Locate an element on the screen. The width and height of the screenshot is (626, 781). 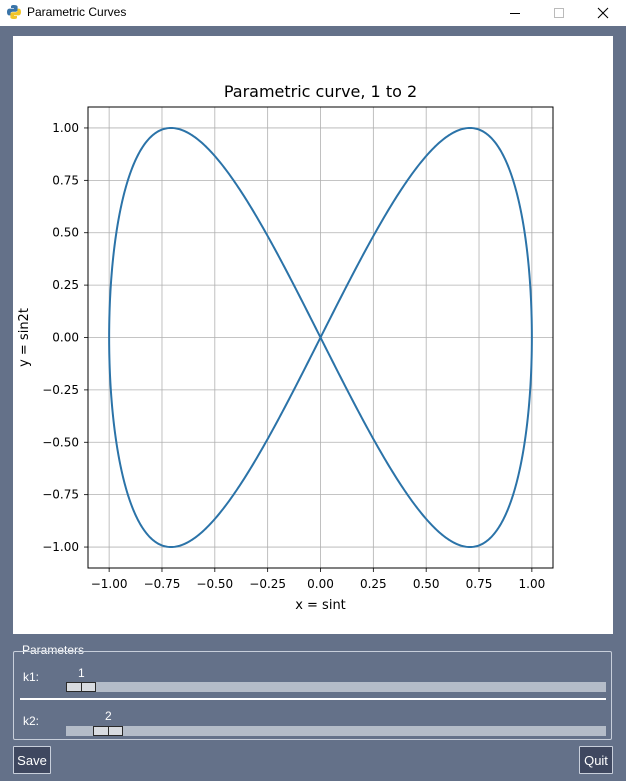
y-tick-label: 0.00 is located at coordinates (65, 338).